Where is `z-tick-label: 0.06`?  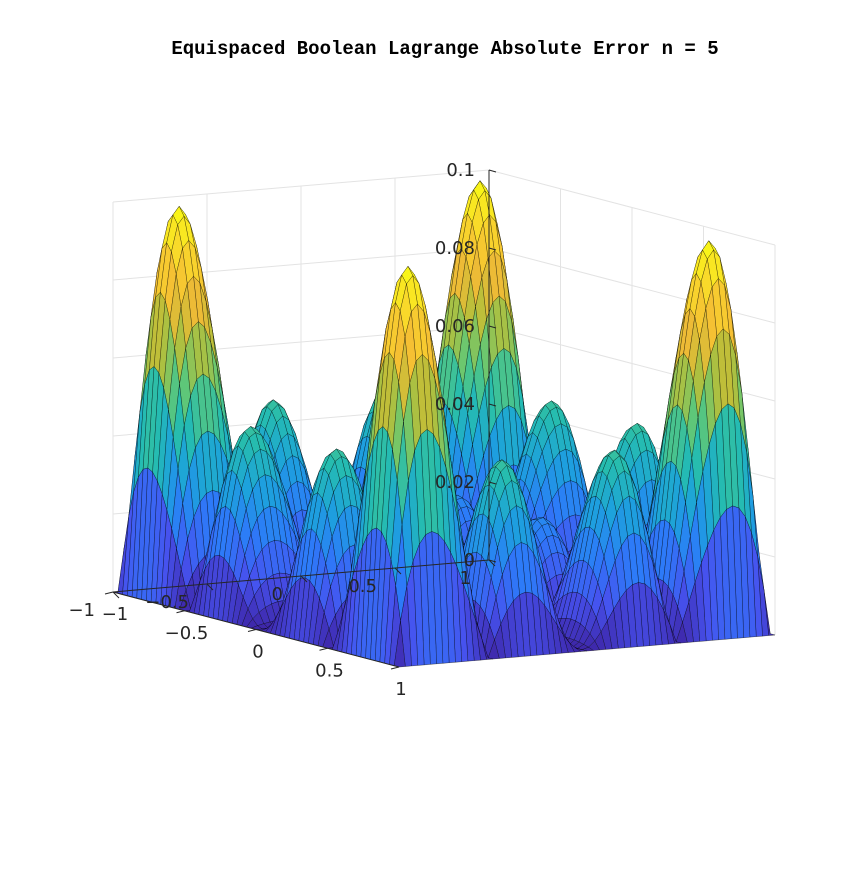
z-tick-label: 0.06 is located at coordinates (455, 326).